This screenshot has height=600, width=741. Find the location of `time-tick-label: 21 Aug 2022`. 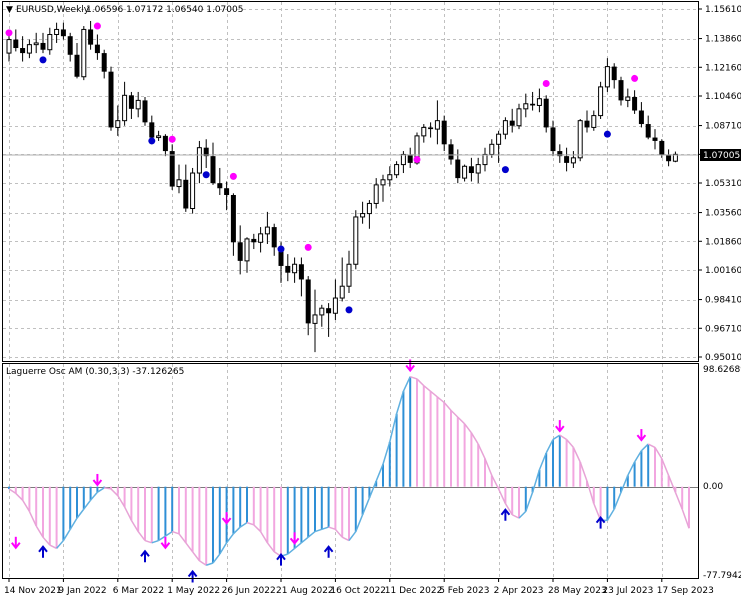

time-tick-label: 21 Aug 2022 is located at coordinates (305, 591).